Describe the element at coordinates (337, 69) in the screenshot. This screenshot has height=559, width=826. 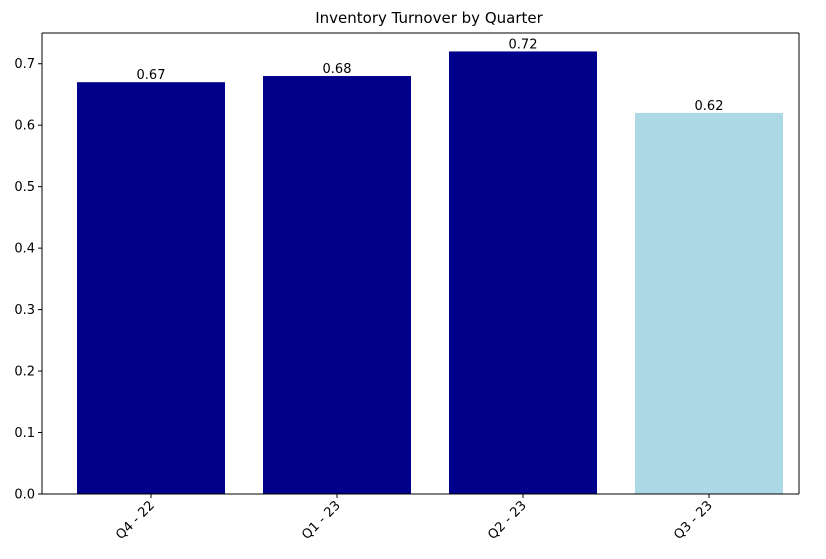
I see `bar-value-label-1: 0.68` at that location.